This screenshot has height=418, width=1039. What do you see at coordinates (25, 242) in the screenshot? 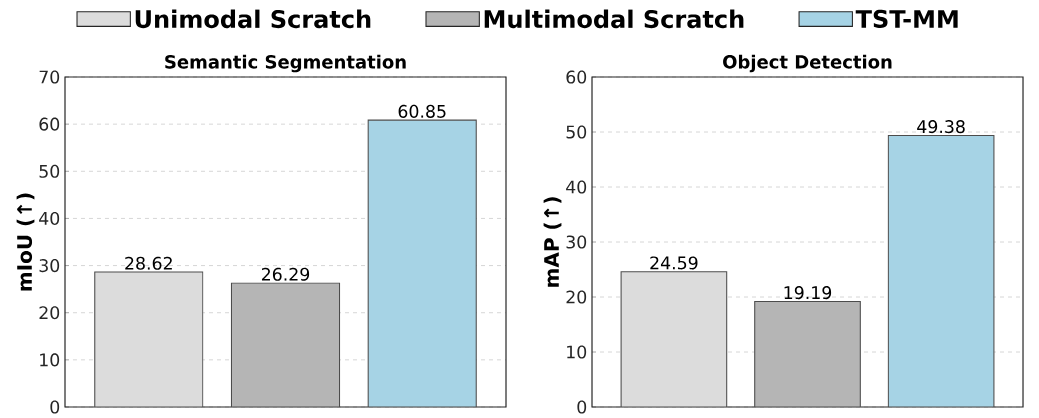
I see `y-axis-title: mIoU (↑)` at bounding box center [25, 242].